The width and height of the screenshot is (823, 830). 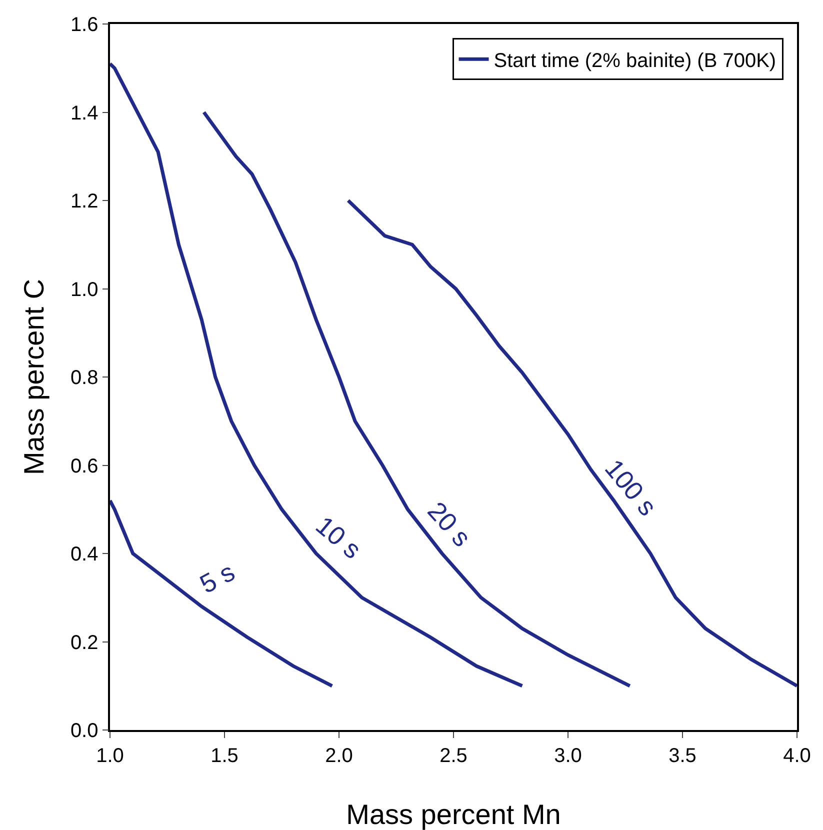 I want to click on x-tick-label: 3.5, so click(x=682, y=755).